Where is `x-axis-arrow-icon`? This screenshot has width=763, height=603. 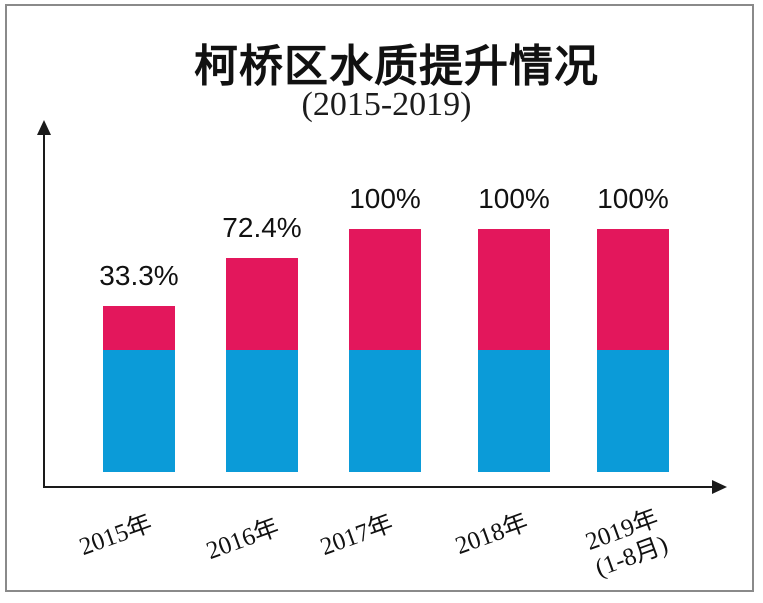 x-axis-arrow-icon is located at coordinates (719, 487).